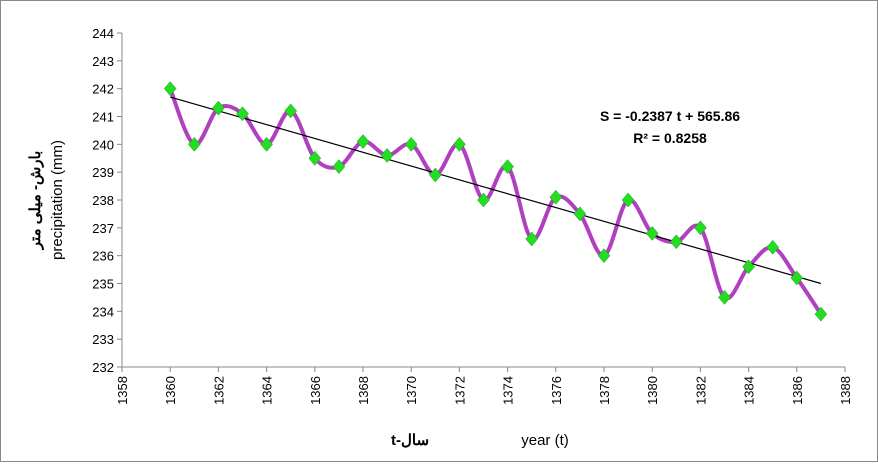 This screenshot has height=467, width=878. What do you see at coordinates (315, 390) in the screenshot?
I see `x-tick-label: 1366` at bounding box center [315, 390].